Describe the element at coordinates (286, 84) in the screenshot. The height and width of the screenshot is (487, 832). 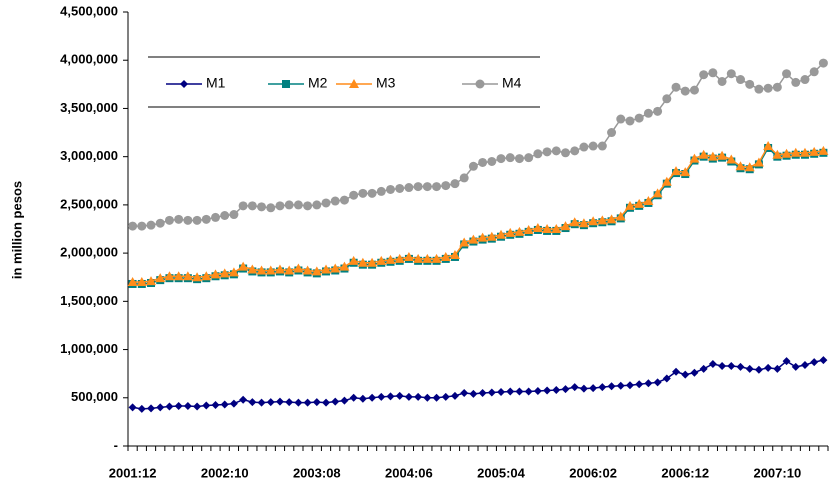
I see `legend-marker` at that location.